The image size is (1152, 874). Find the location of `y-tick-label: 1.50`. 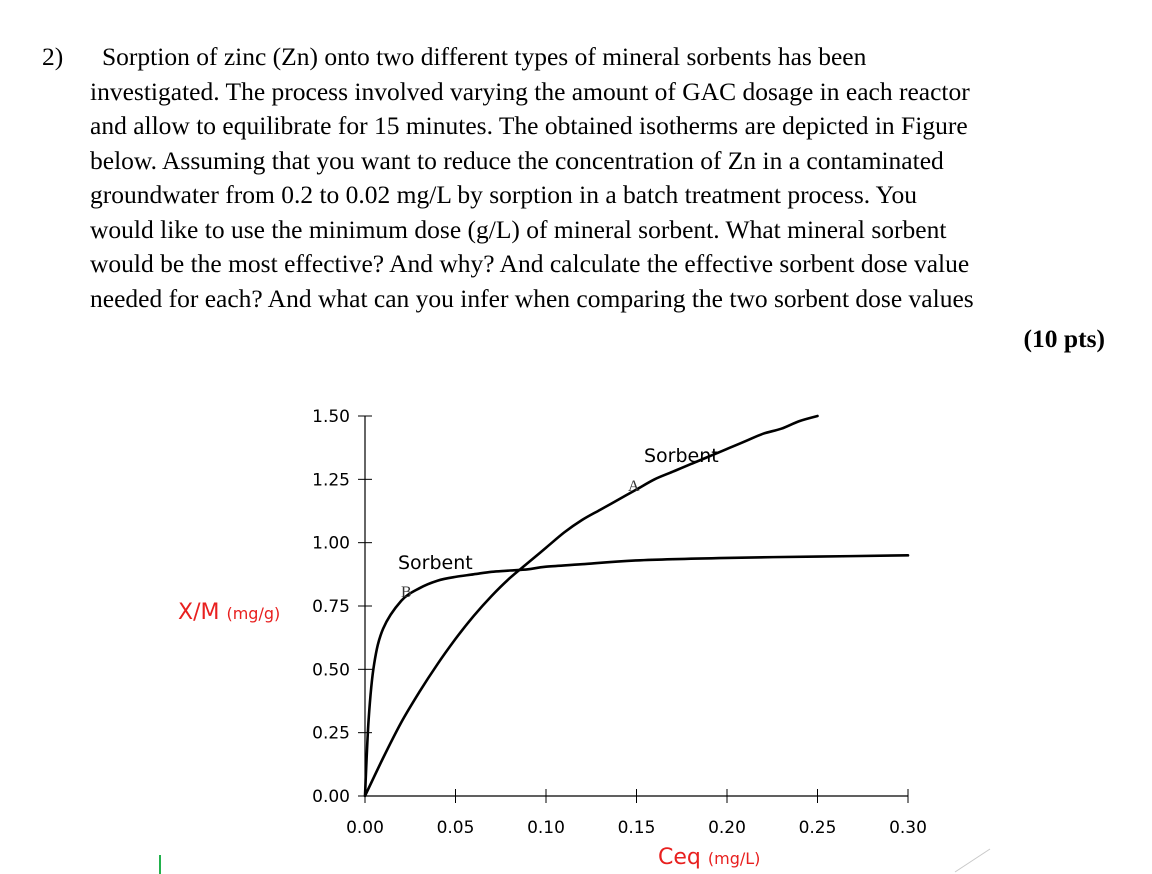

y-tick-label: 1.50 is located at coordinates (331, 417).